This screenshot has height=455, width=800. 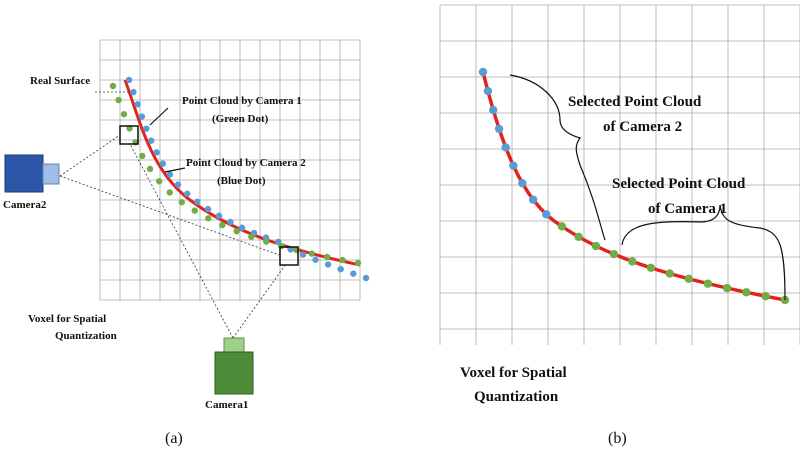 I want to click on label: Camera2, so click(x=25, y=205).